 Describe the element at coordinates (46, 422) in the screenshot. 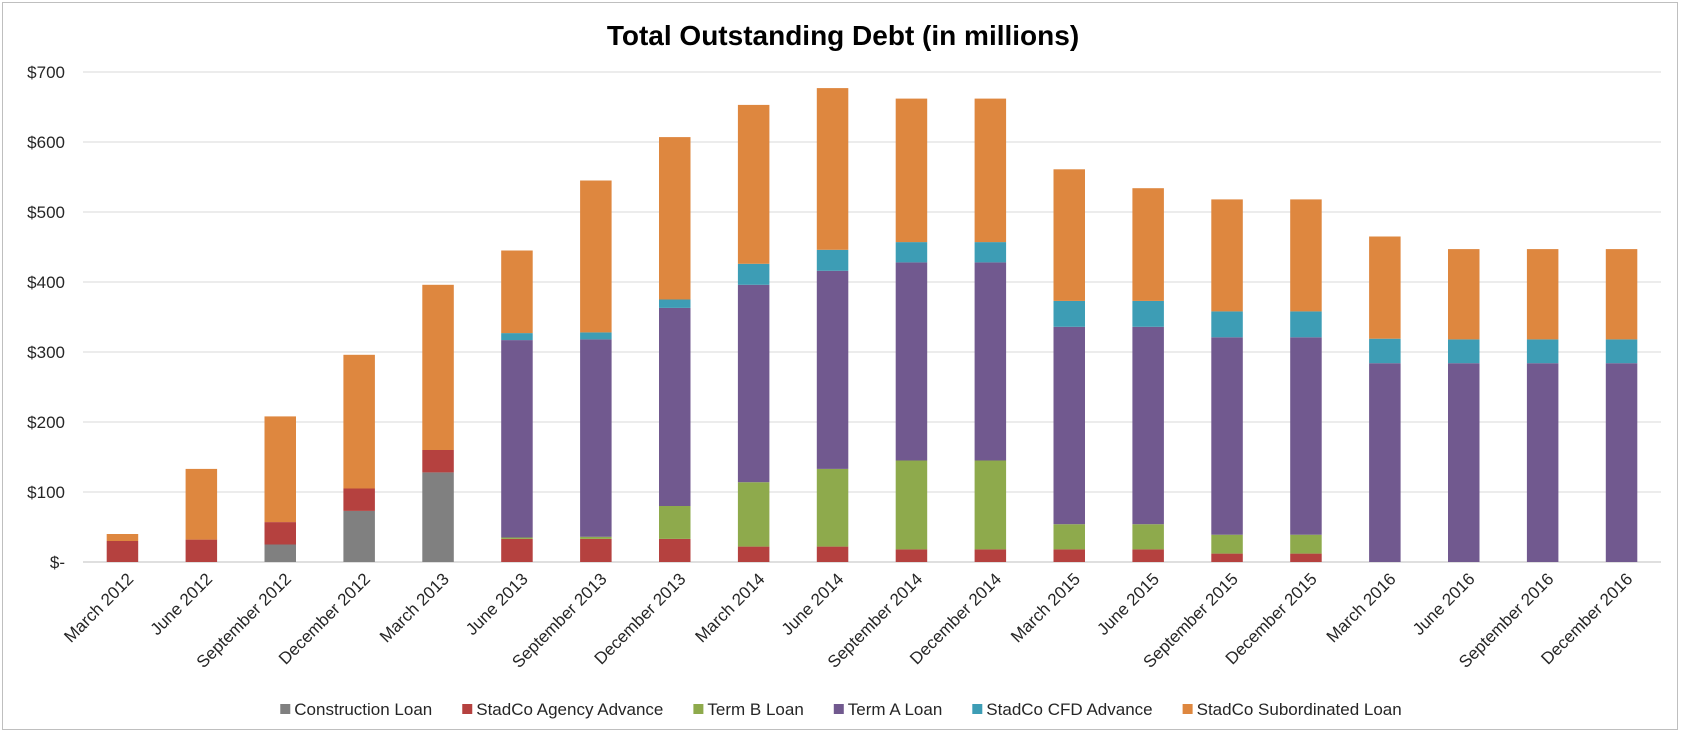

I see `y-tick-label: $200` at that location.